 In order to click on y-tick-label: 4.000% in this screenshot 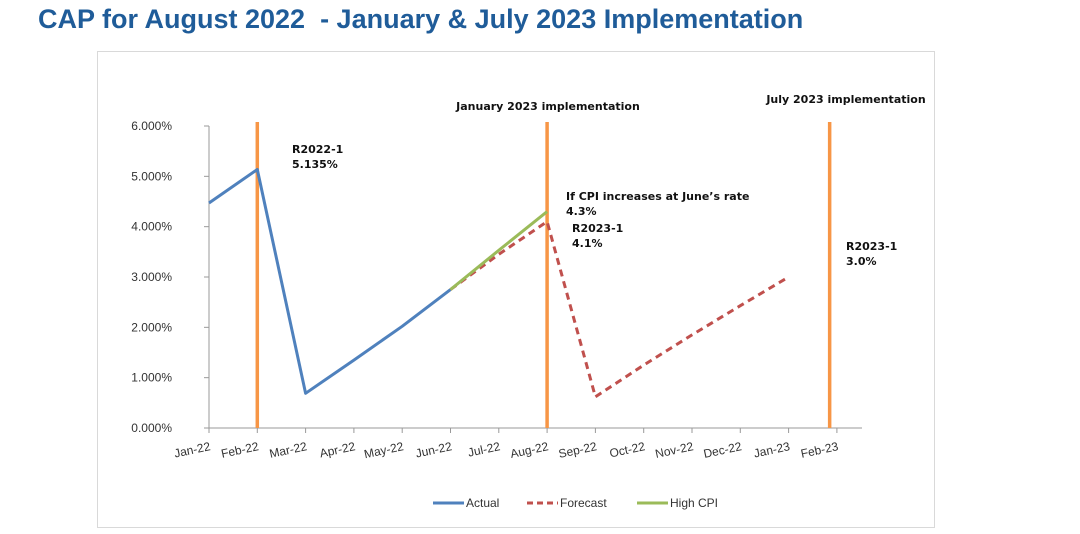, I will do `click(151, 227)`.